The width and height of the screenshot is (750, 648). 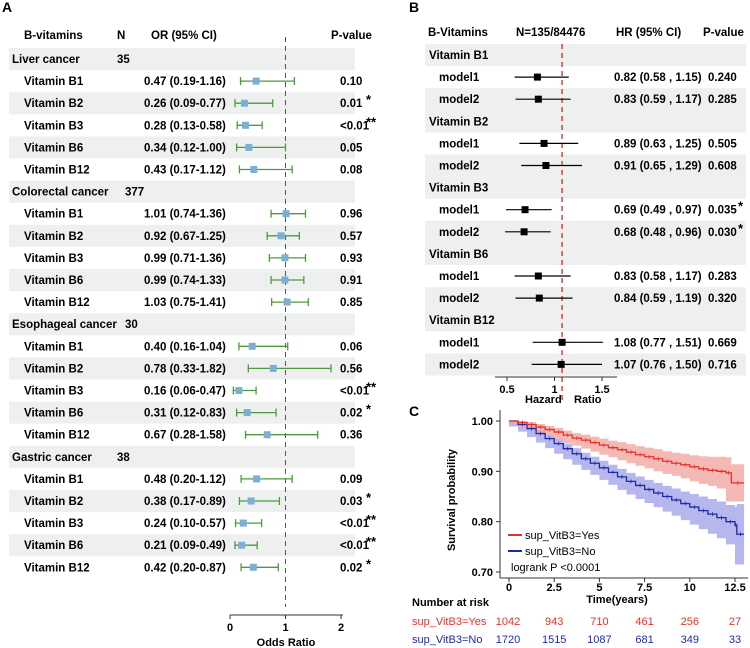 I want to click on x-axis-label: Odds Ratio, so click(x=286, y=642).